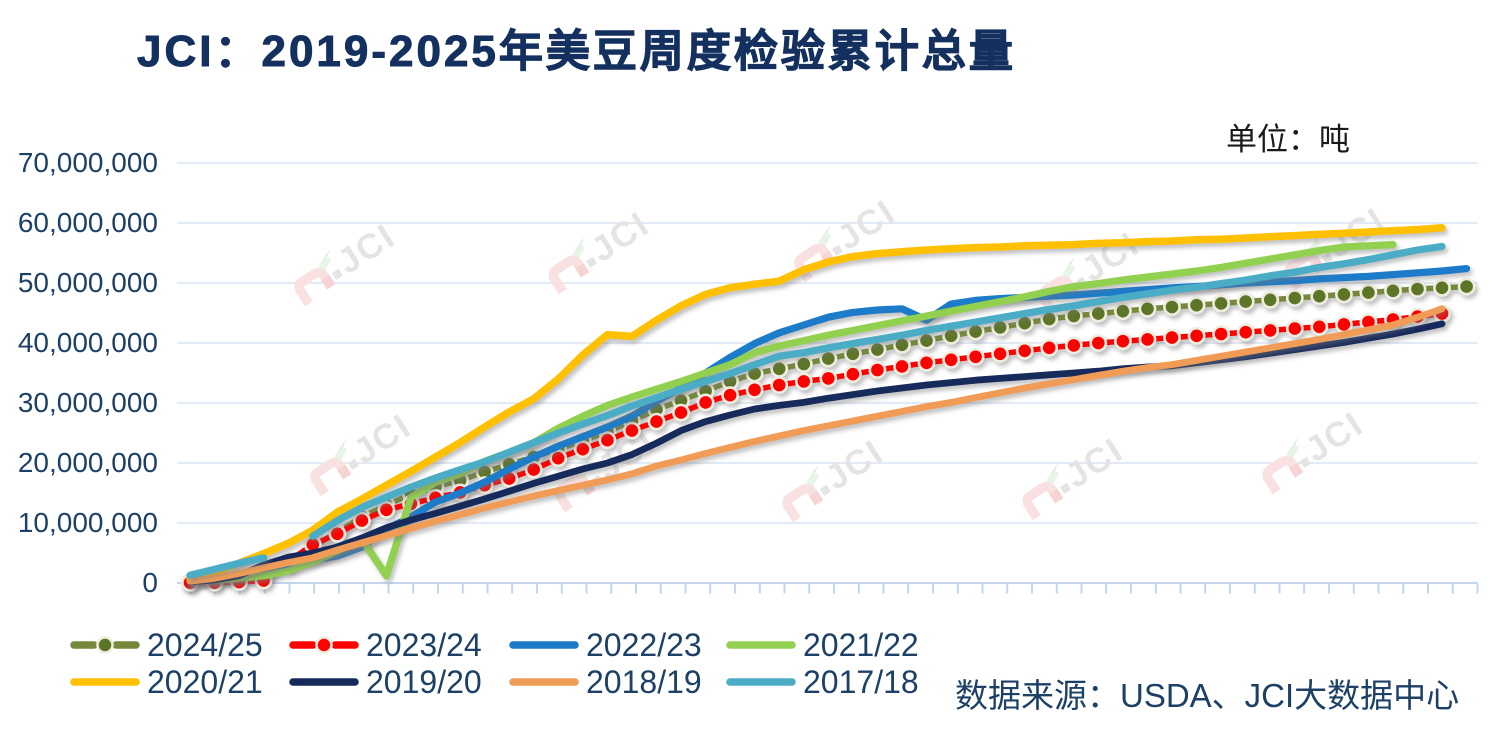 This screenshot has width=1494, height=749. Describe the element at coordinates (88, 162) in the screenshot. I see `svg-text: 70,000,000` at that location.